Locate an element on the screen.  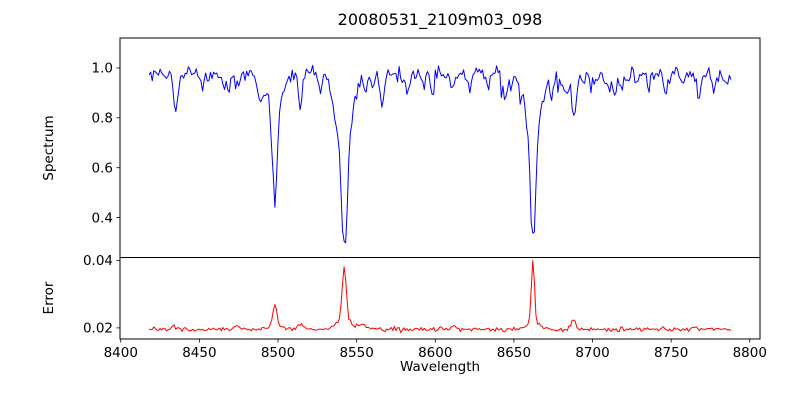
x-tick-label: 8650 is located at coordinates (514, 353).